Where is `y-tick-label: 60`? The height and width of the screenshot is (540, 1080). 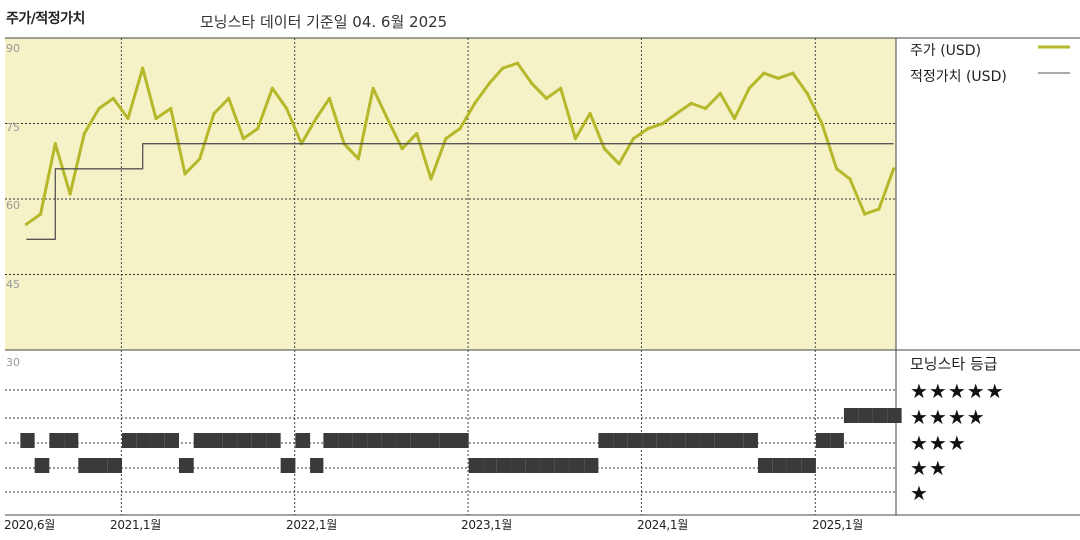
y-tick-label: 60 is located at coordinates (13, 205).